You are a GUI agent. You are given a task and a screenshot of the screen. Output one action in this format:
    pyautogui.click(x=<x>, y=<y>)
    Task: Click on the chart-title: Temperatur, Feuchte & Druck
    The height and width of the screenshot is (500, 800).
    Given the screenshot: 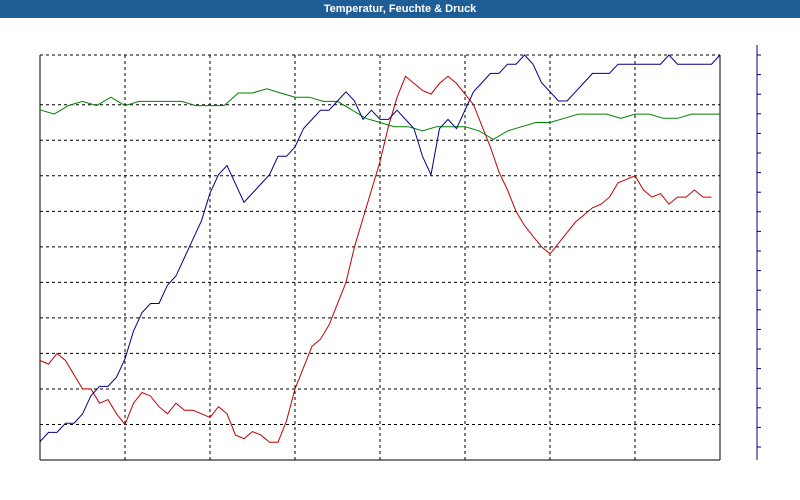 What is the action you would take?
    pyautogui.click(x=400, y=9)
    